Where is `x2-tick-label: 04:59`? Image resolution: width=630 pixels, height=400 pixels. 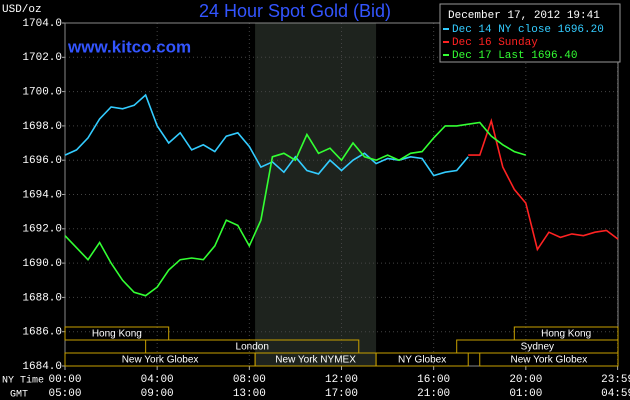 x2-tick-label: 04:59 is located at coordinates (615, 394).